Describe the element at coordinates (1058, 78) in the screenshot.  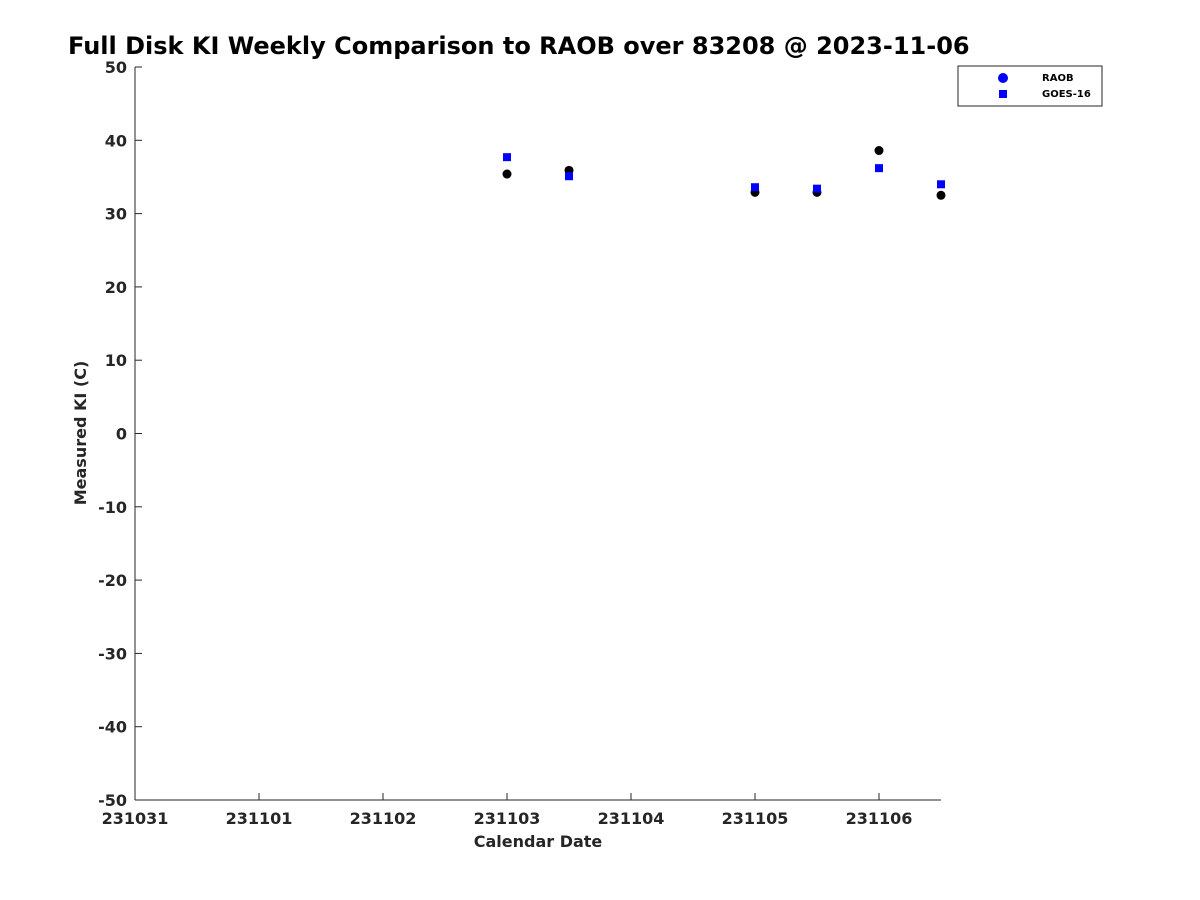
I see `legend-raob-label: RAOB` at that location.